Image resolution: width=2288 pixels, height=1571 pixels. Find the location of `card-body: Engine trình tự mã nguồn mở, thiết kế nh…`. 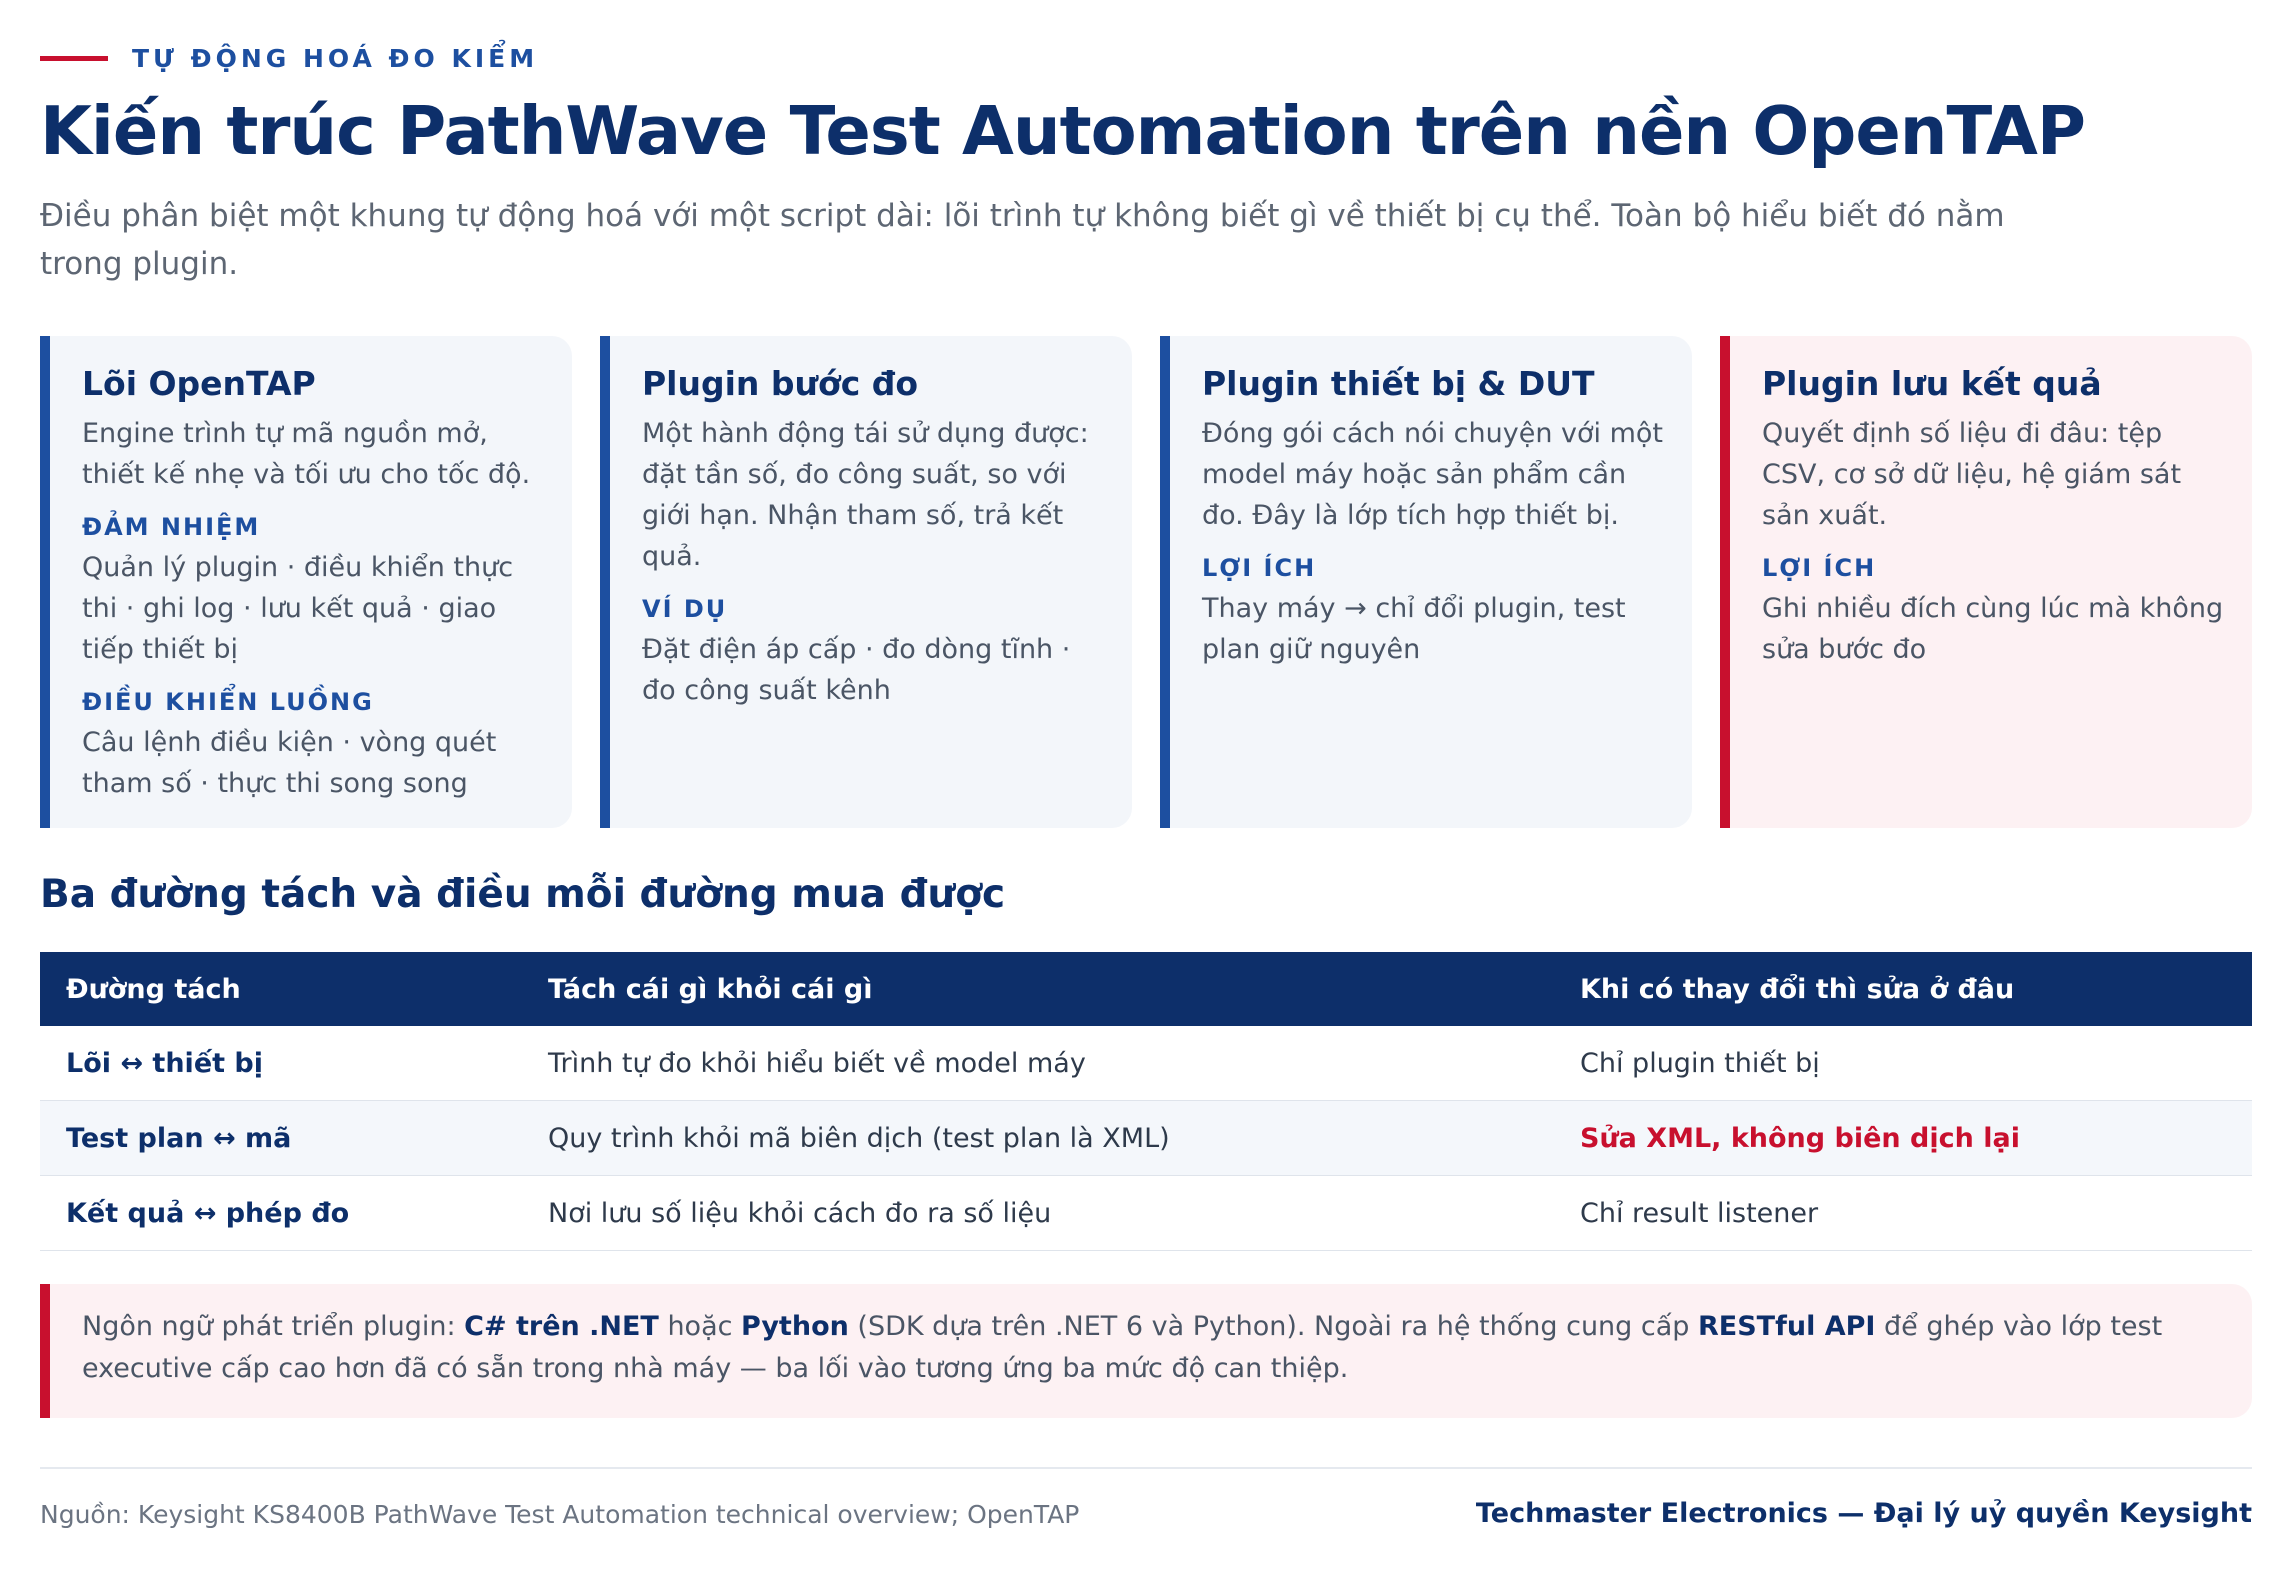

card-body: Engine trình tự mã nguồn mở, thiết kế nh… is located at coordinates (306, 454).